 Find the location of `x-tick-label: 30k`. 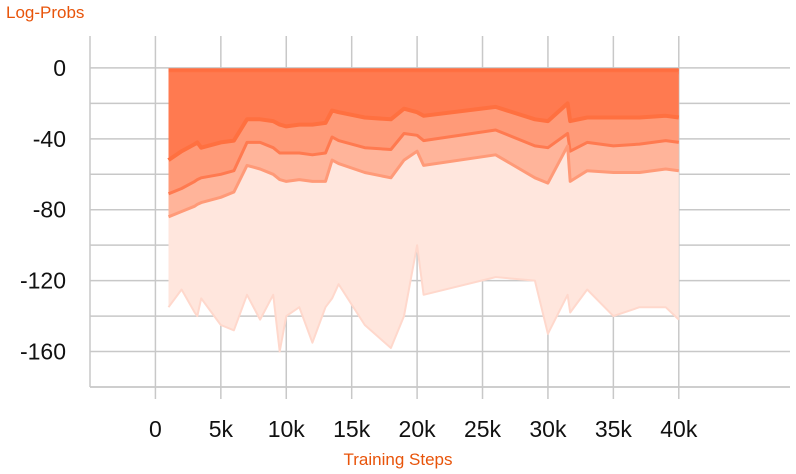

x-tick-label: 30k is located at coordinates (548, 429).